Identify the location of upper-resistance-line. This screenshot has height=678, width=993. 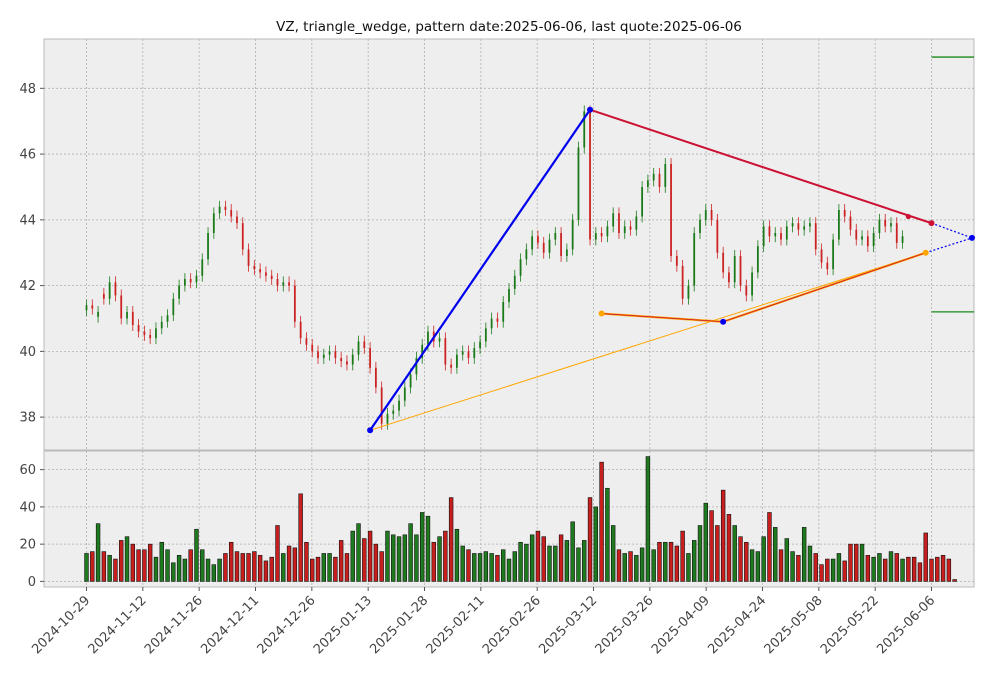
(760, 166).